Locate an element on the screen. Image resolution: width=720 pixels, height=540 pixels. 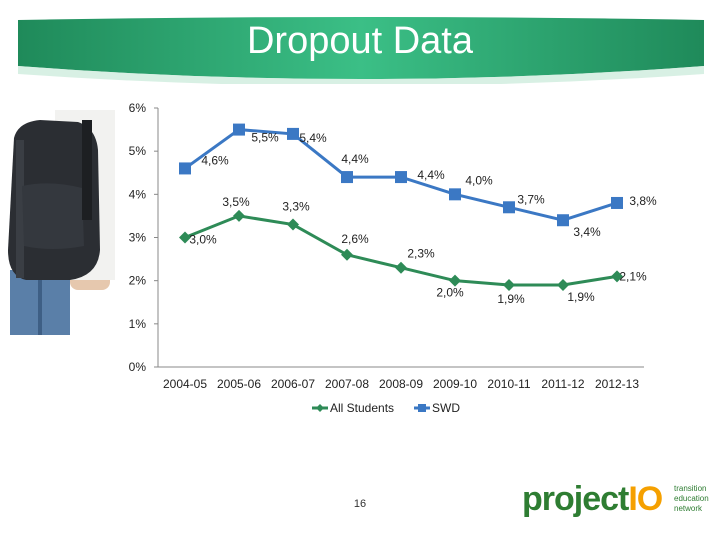
y-tick-label: 5% is located at coordinates (138, 151).